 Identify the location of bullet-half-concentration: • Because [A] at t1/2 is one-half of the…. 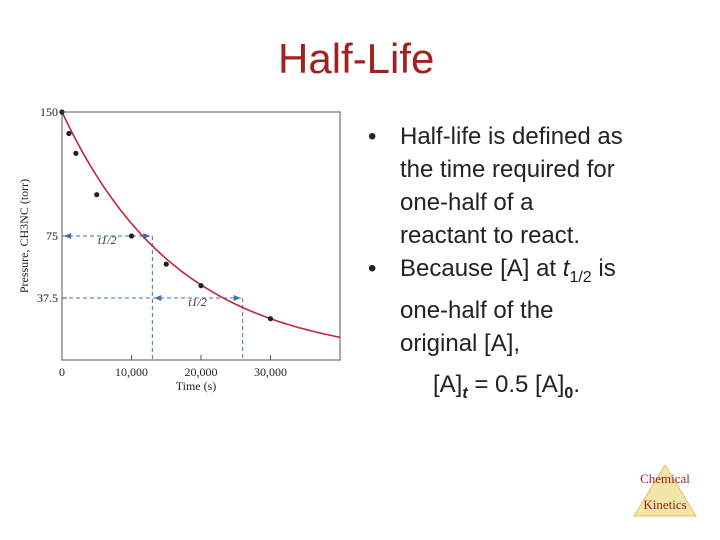
(538, 306).